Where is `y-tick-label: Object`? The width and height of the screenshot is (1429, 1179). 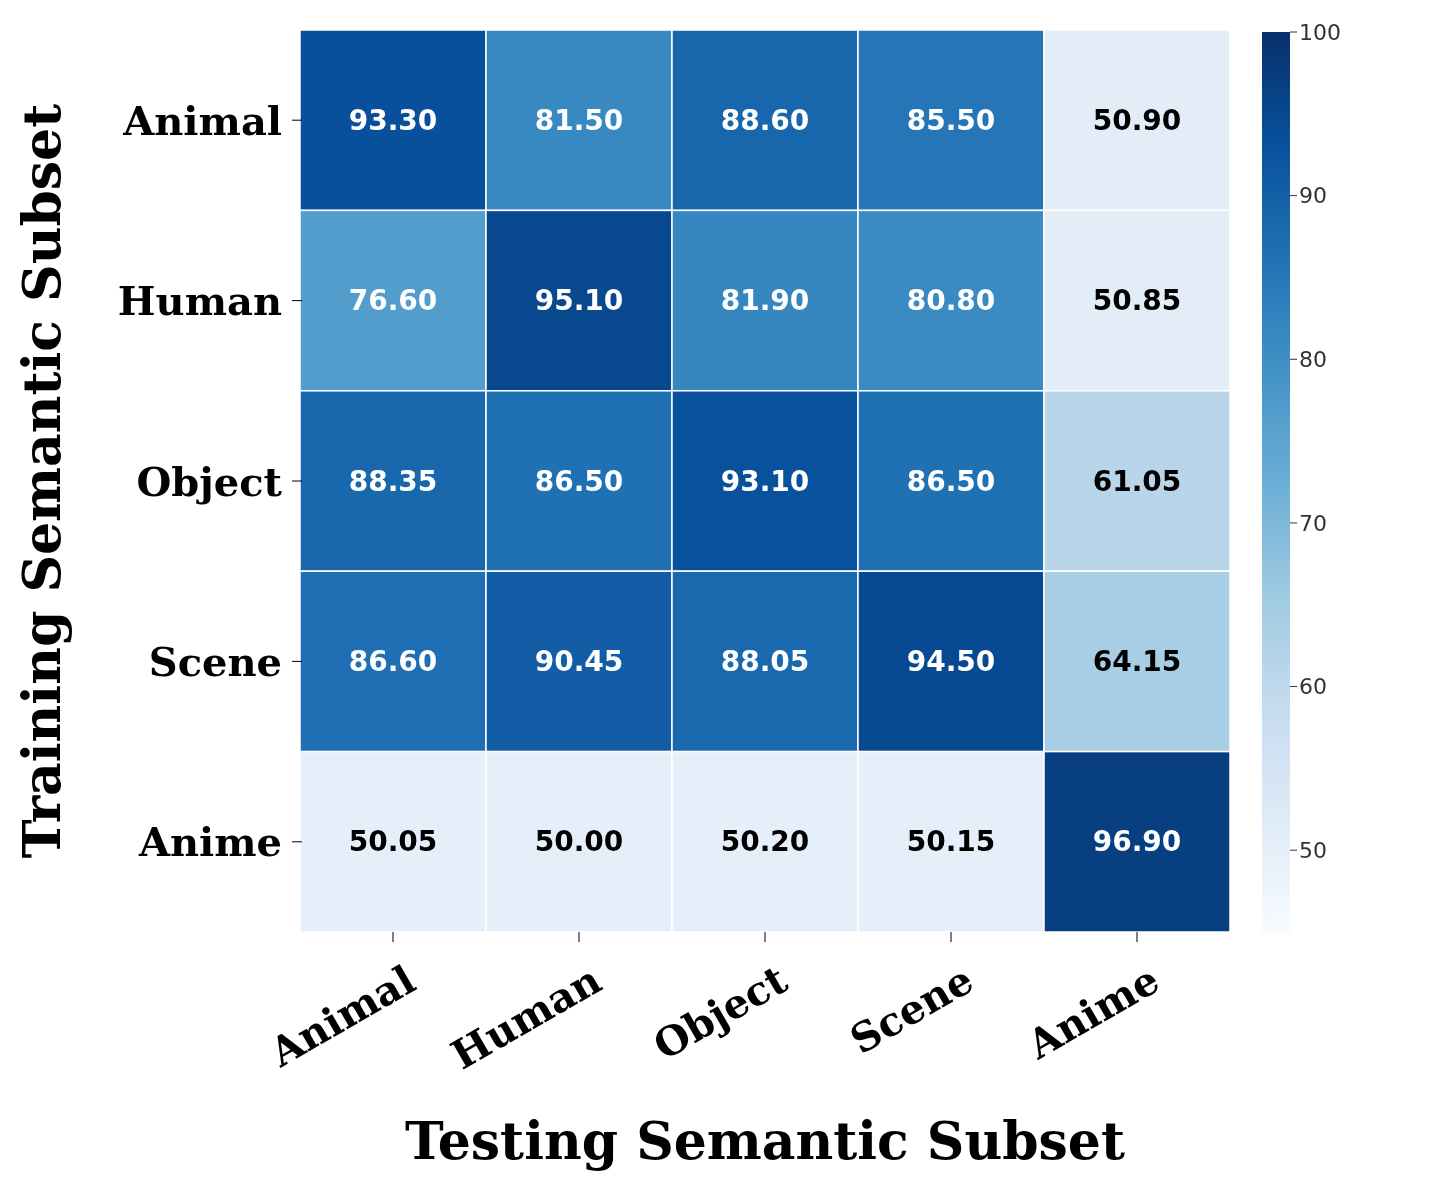
y-tick-label: Object is located at coordinates (209, 481).